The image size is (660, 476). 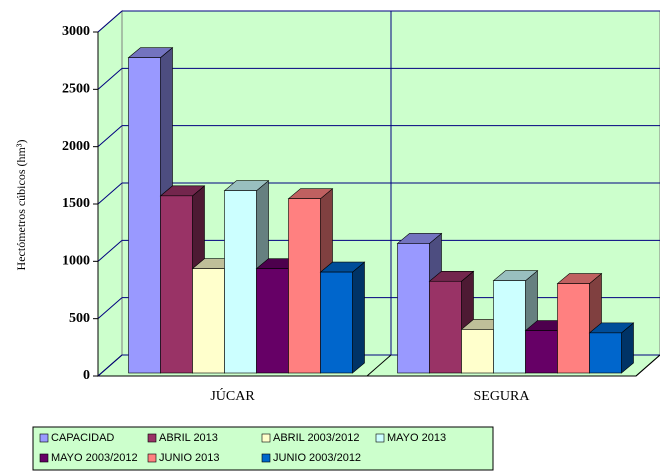 I want to click on y-tick-label: 2500, so click(x=76, y=89).